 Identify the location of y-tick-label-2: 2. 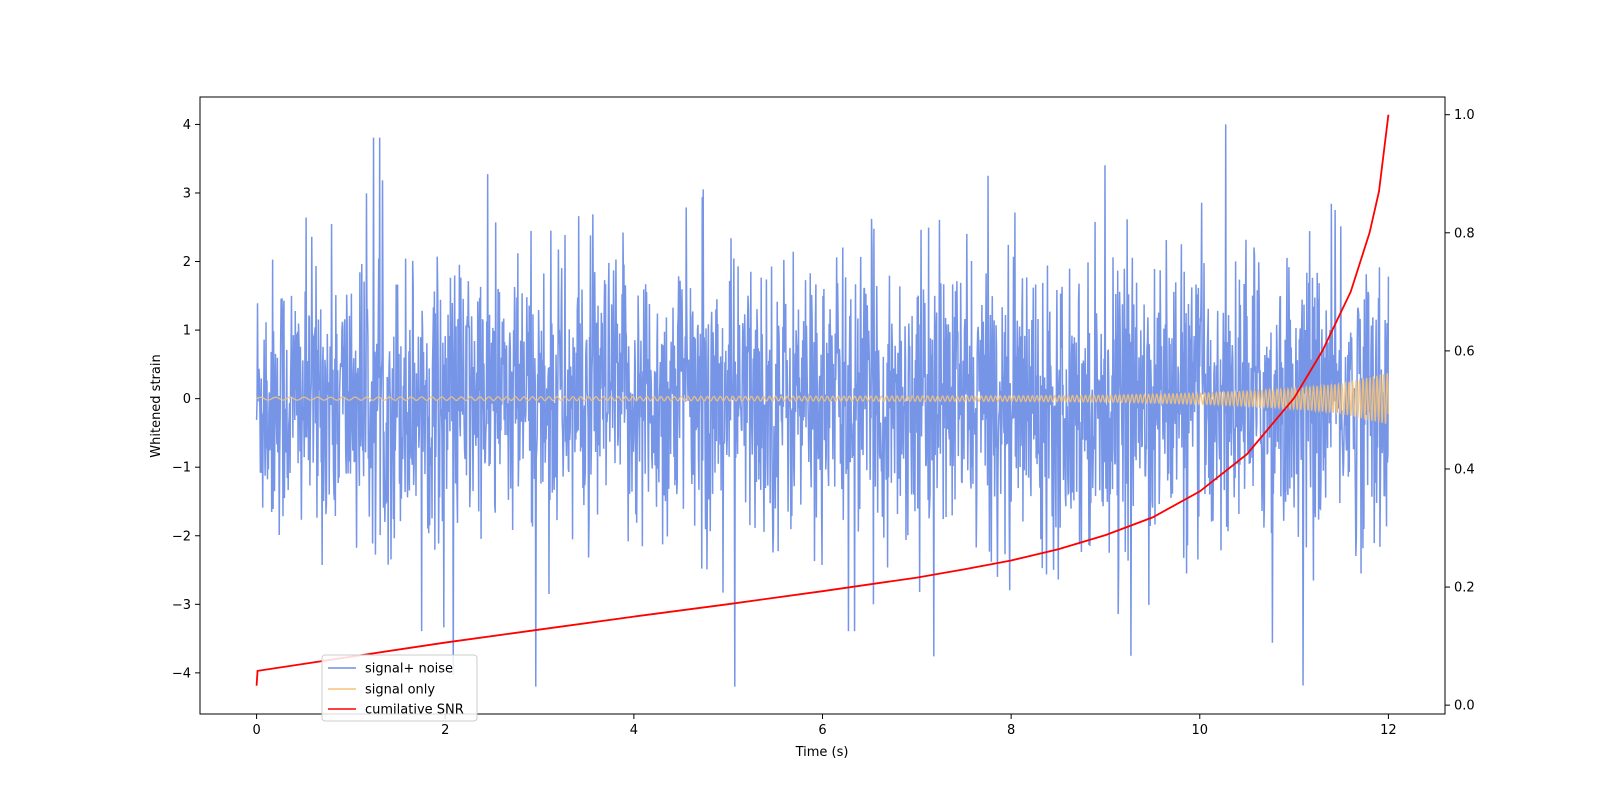
(187, 262).